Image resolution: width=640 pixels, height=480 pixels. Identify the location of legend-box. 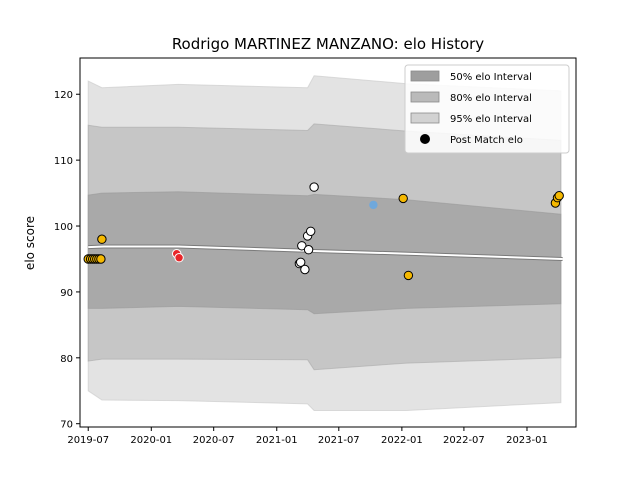
(487, 109).